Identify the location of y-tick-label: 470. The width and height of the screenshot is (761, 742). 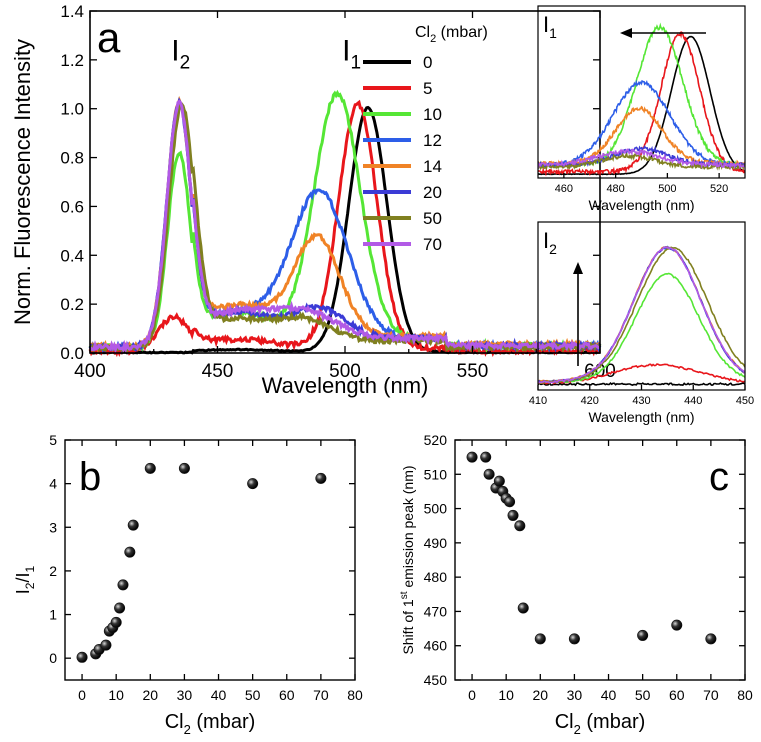
(436, 611).